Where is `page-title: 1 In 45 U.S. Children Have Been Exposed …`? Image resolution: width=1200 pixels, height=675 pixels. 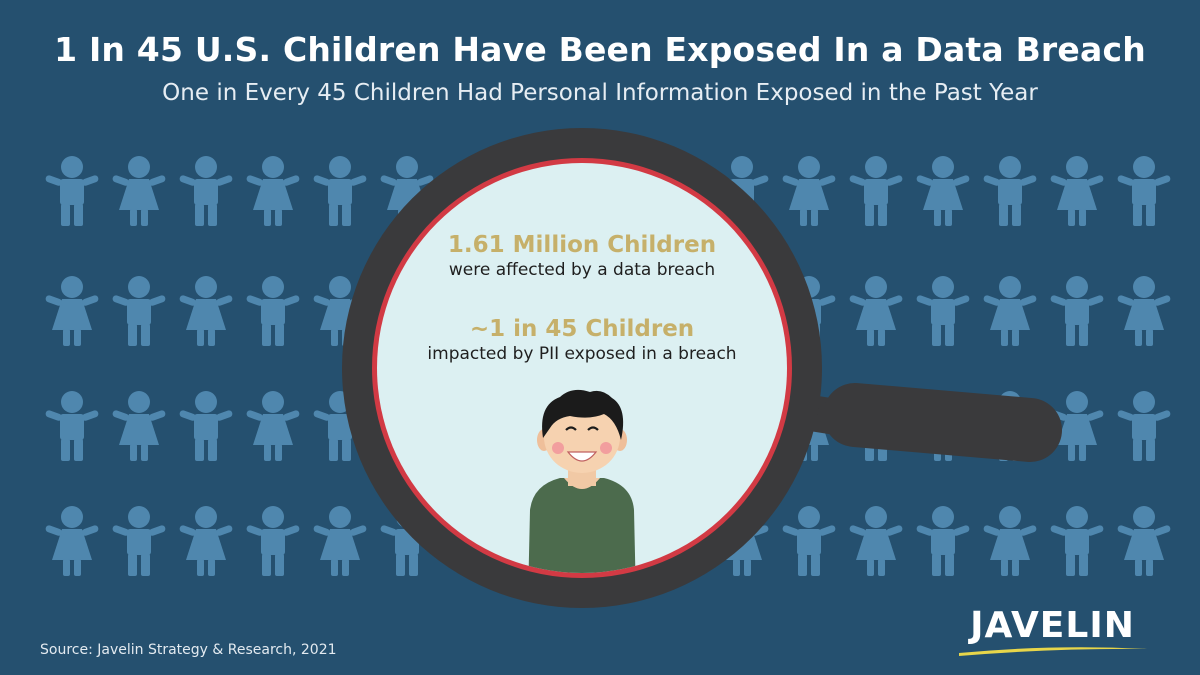
page-title: 1 In 45 U.S. Children Have Been Exposed … is located at coordinates (600, 49).